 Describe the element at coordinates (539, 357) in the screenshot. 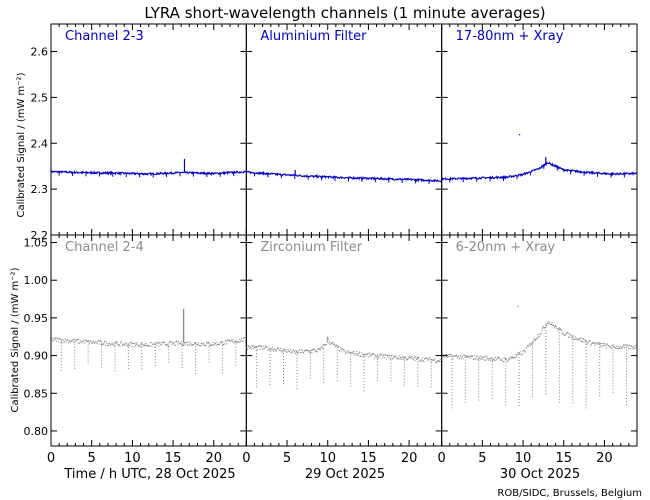

I see `series-points` at that location.